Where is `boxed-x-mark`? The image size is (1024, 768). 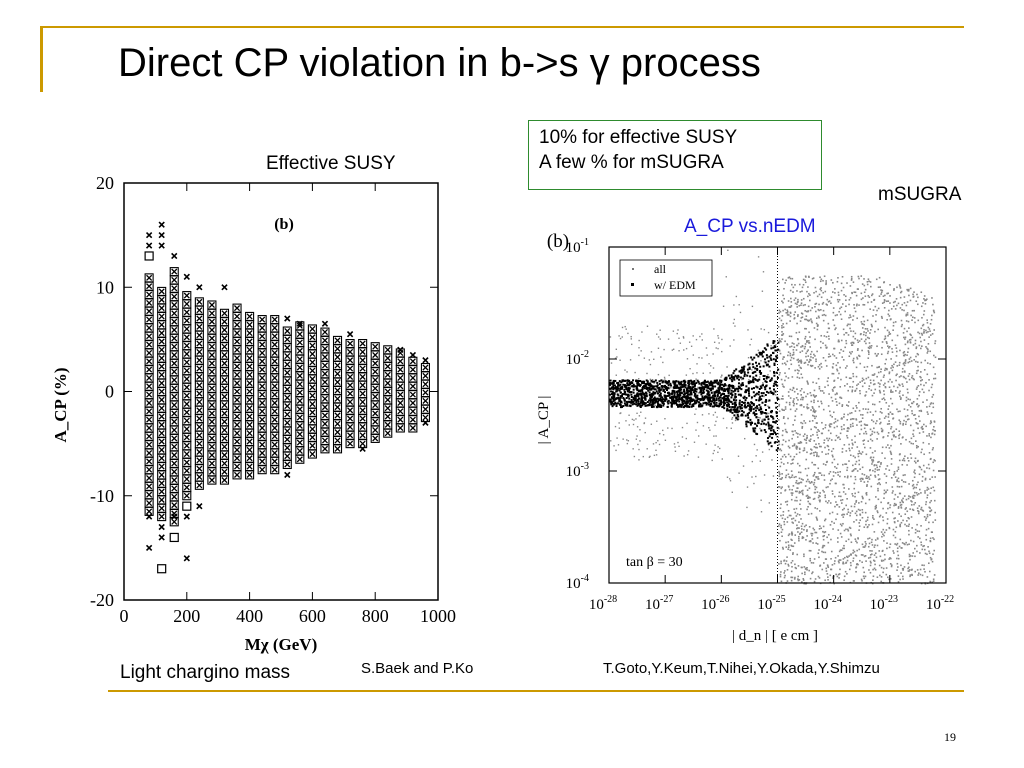 boxed-x-mark is located at coordinates (287, 331).